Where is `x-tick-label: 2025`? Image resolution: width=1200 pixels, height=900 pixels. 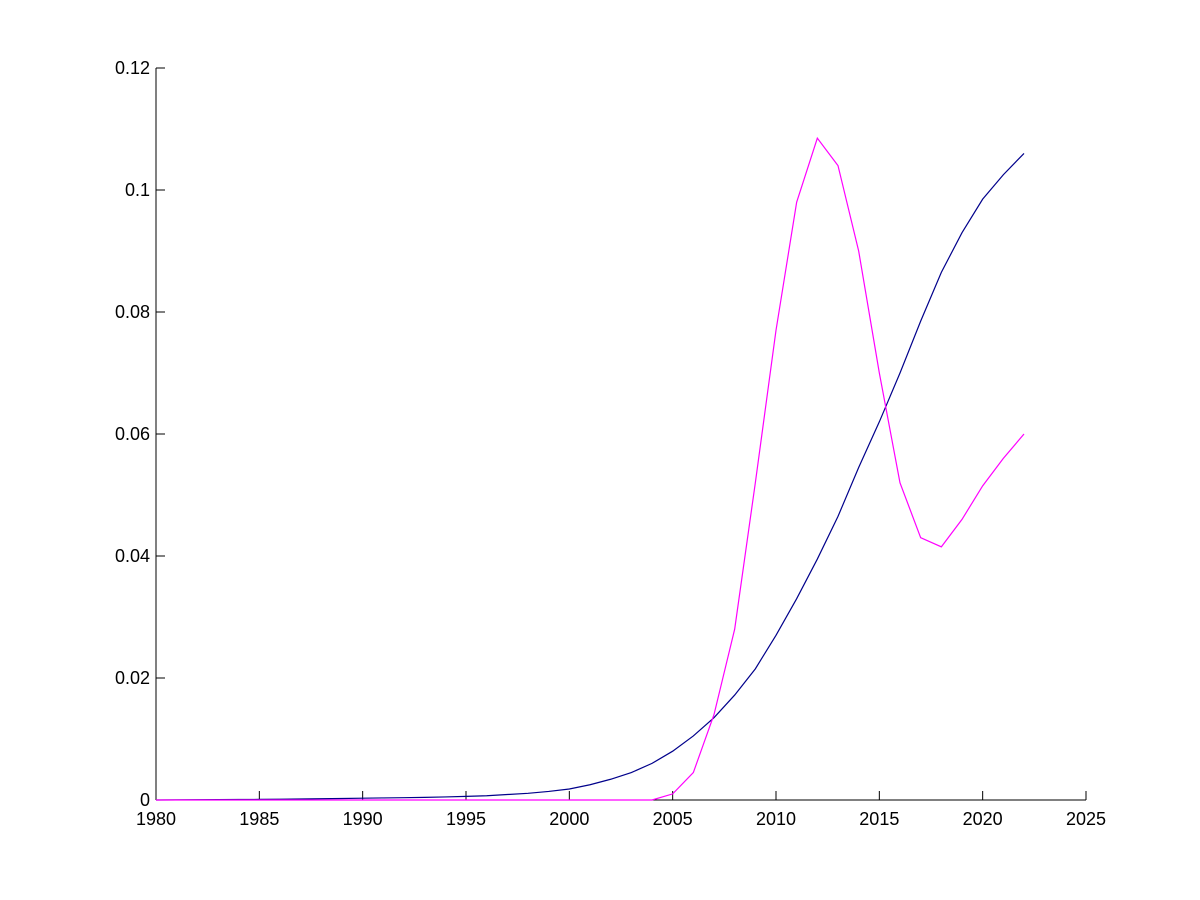
x-tick-label: 2025 is located at coordinates (1086, 819).